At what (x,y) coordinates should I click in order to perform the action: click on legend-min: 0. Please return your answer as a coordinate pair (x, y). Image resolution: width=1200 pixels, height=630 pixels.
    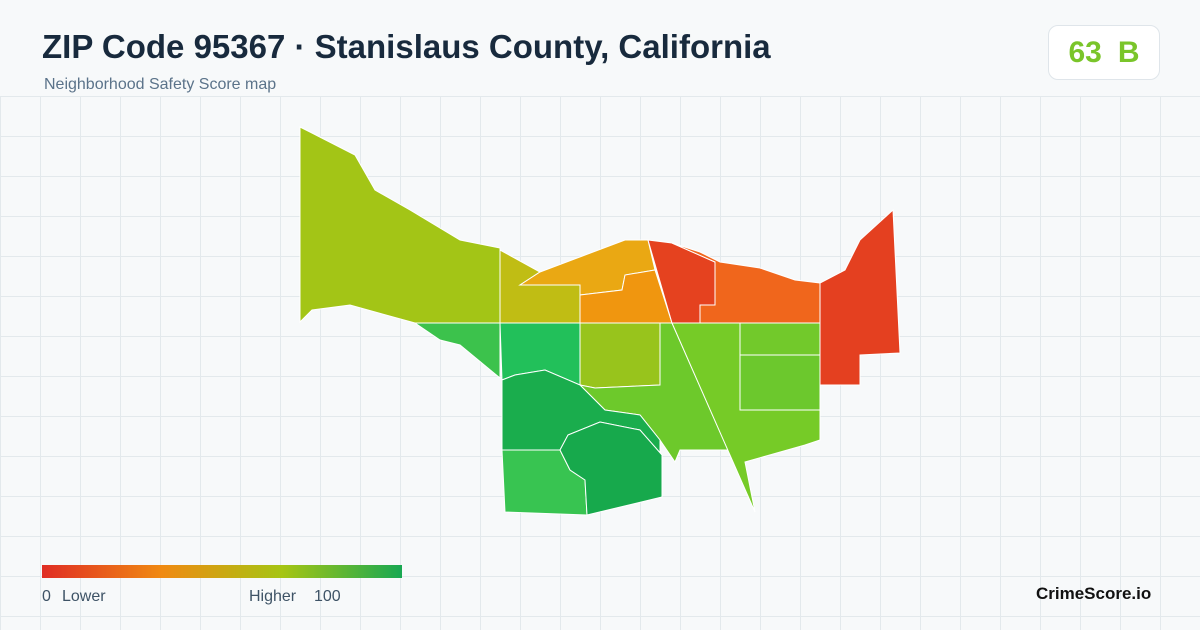
    Looking at the image, I should click on (46, 596).